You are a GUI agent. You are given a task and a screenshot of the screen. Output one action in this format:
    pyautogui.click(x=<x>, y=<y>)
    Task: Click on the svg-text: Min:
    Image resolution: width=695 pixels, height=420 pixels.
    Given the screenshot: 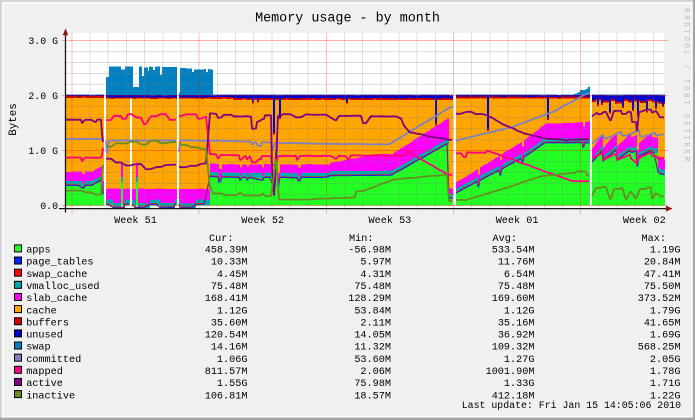 What is the action you would take?
    pyautogui.click(x=361, y=239)
    